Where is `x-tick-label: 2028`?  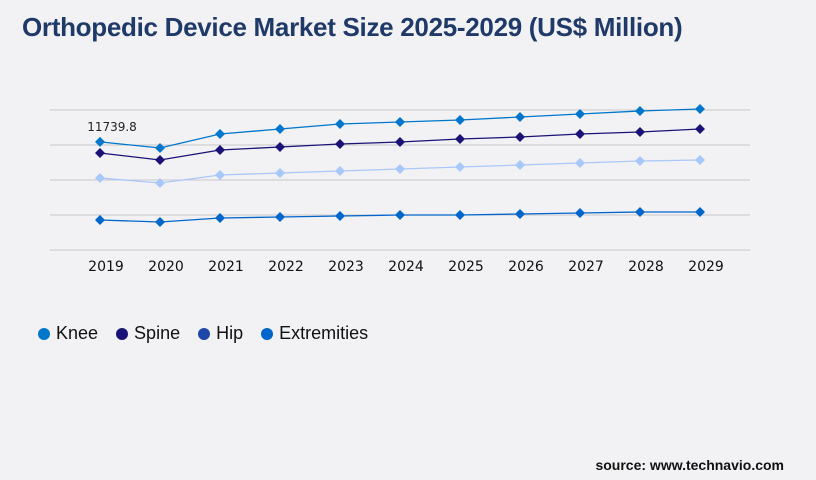
x-tick-label: 2028 is located at coordinates (646, 267).